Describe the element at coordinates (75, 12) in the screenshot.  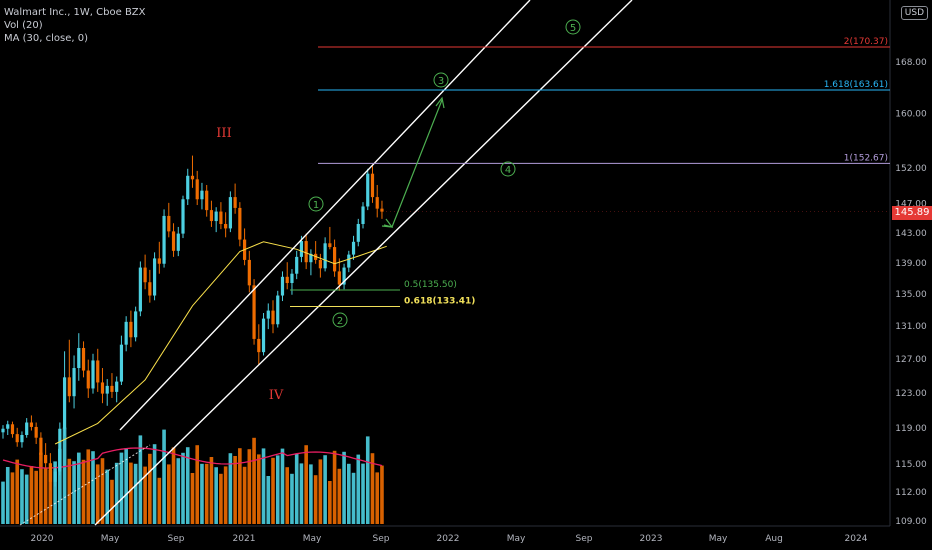
I see `legend-symbol: Walmart Inc., 1W, Cboe BZX` at that location.